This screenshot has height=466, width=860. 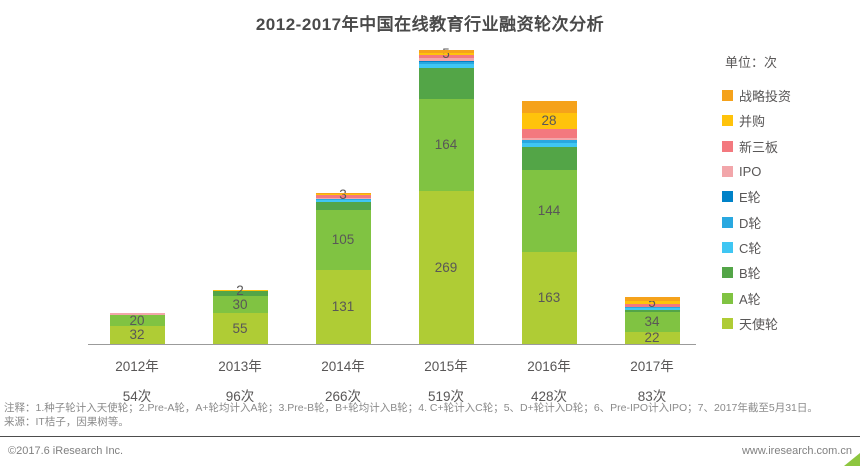 I want to click on stacked-bar-2014年: 131 105 3, so click(x=343, y=266).